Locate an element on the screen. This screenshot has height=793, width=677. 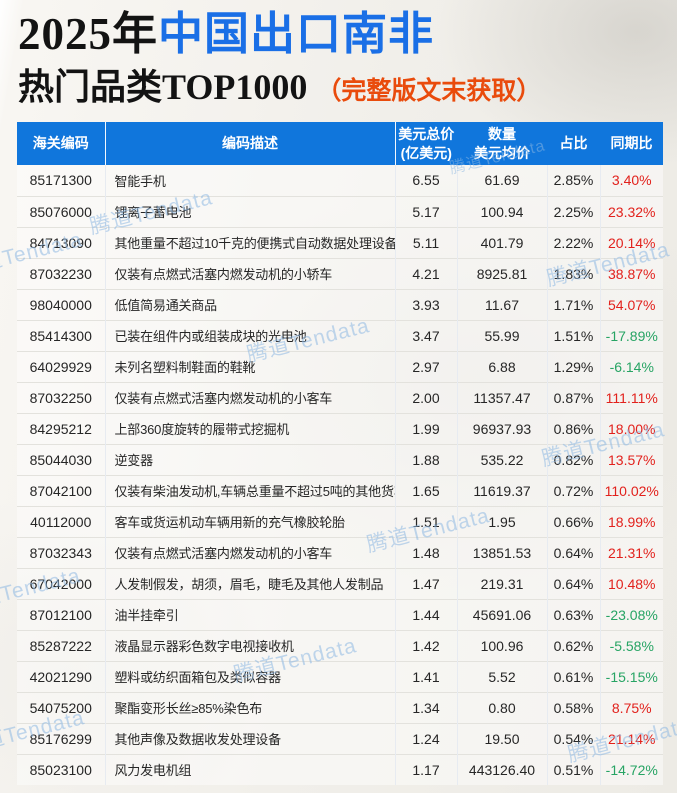
hs-code-cell: 85176299 is located at coordinates (61, 738).